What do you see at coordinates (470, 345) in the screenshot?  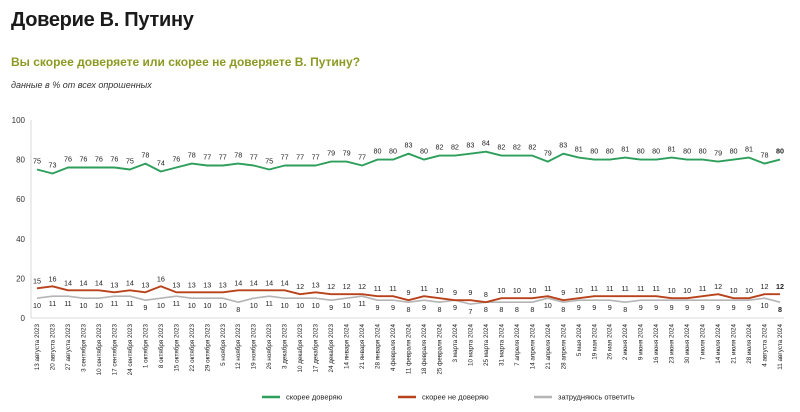 I see `x-tick-label: 10 марта 2024` at bounding box center [470, 345].